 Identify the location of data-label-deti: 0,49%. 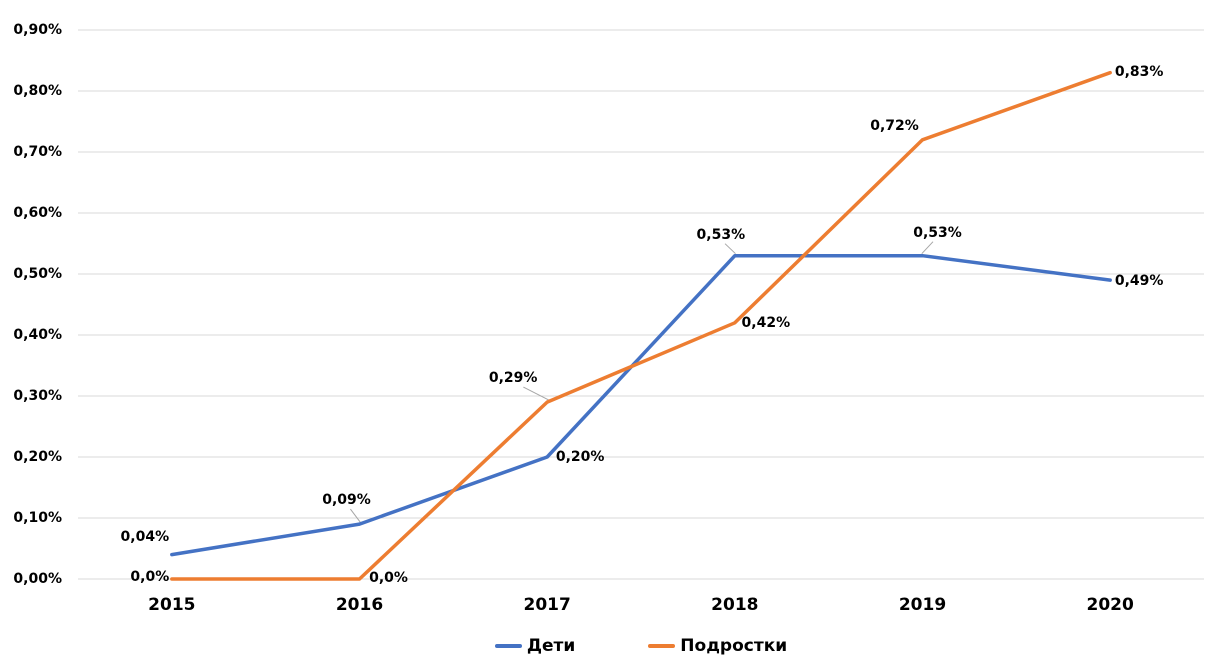
(1139, 281).